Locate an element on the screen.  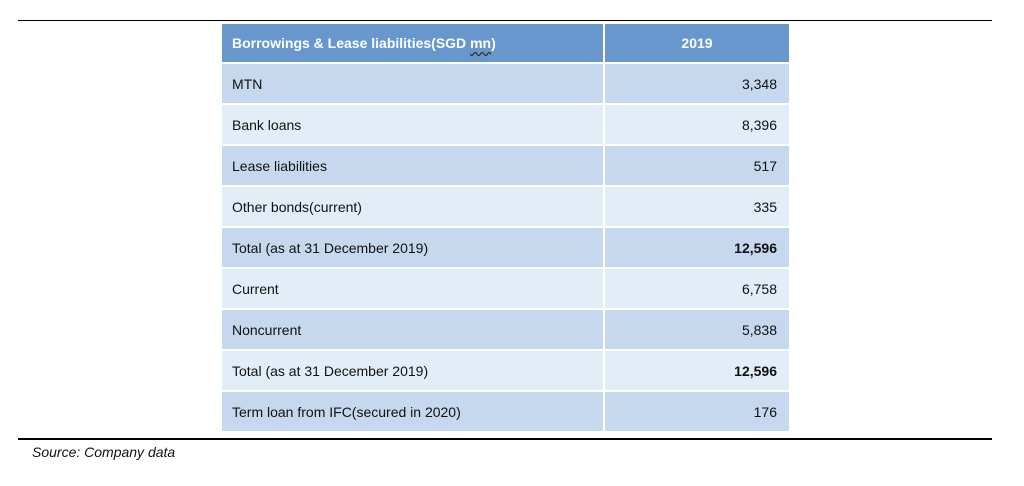
table-row: Noncurrent 5,838 is located at coordinates (505, 330).